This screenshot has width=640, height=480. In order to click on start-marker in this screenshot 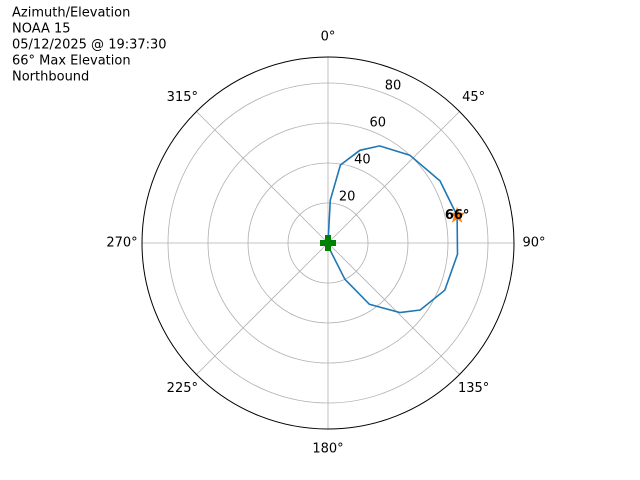, I will do `click(328, 243)`.